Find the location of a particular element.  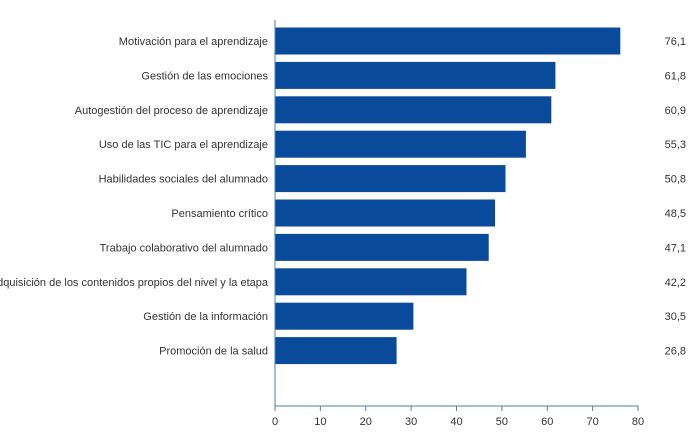

x-tick-label: 10 is located at coordinates (320, 422).